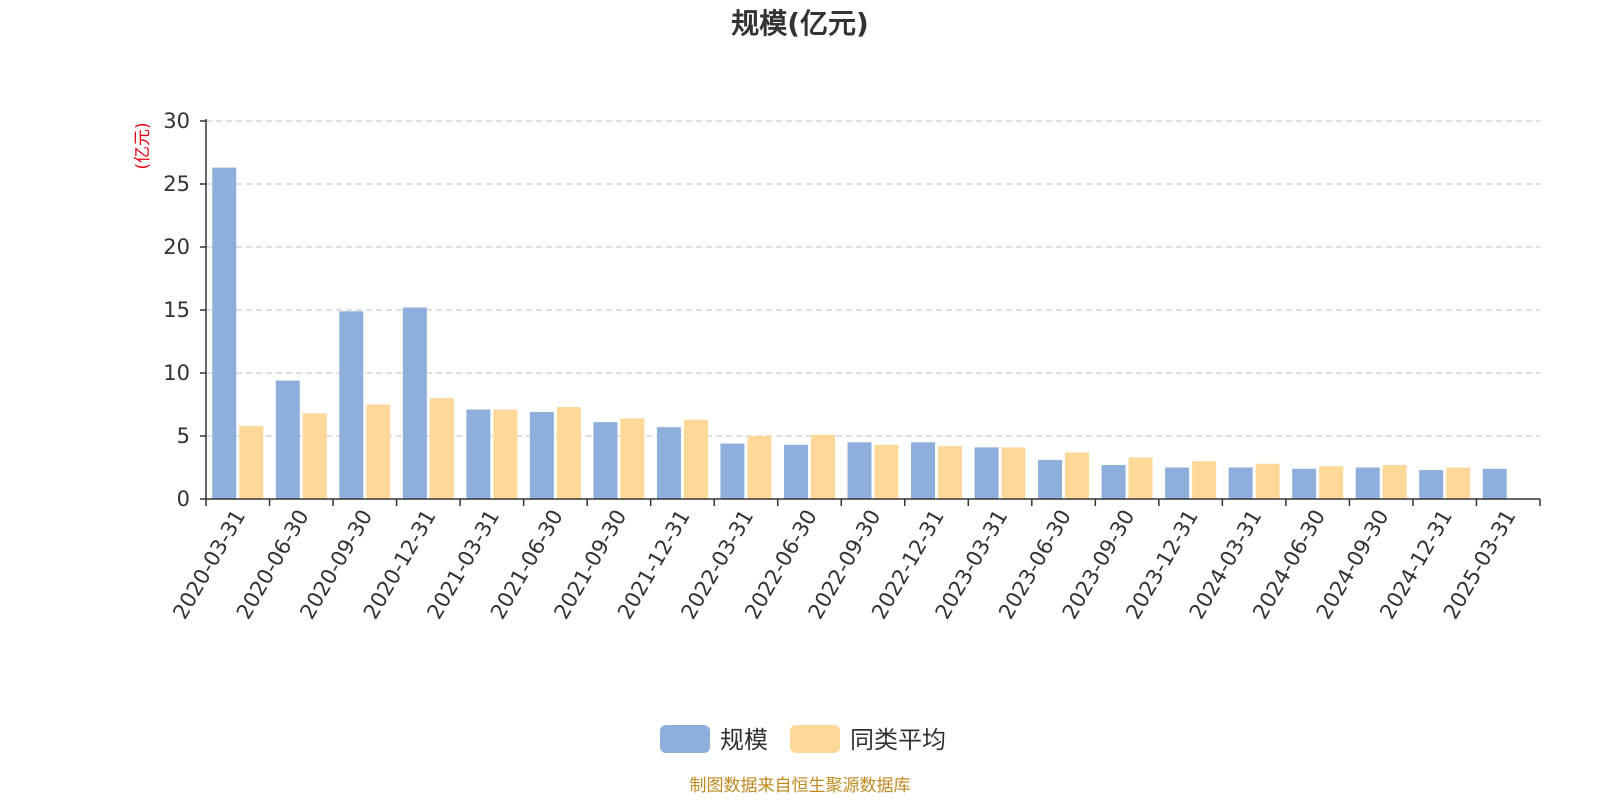  Describe the element at coordinates (176, 310) in the screenshot. I see `y-tick-label: 15` at that location.